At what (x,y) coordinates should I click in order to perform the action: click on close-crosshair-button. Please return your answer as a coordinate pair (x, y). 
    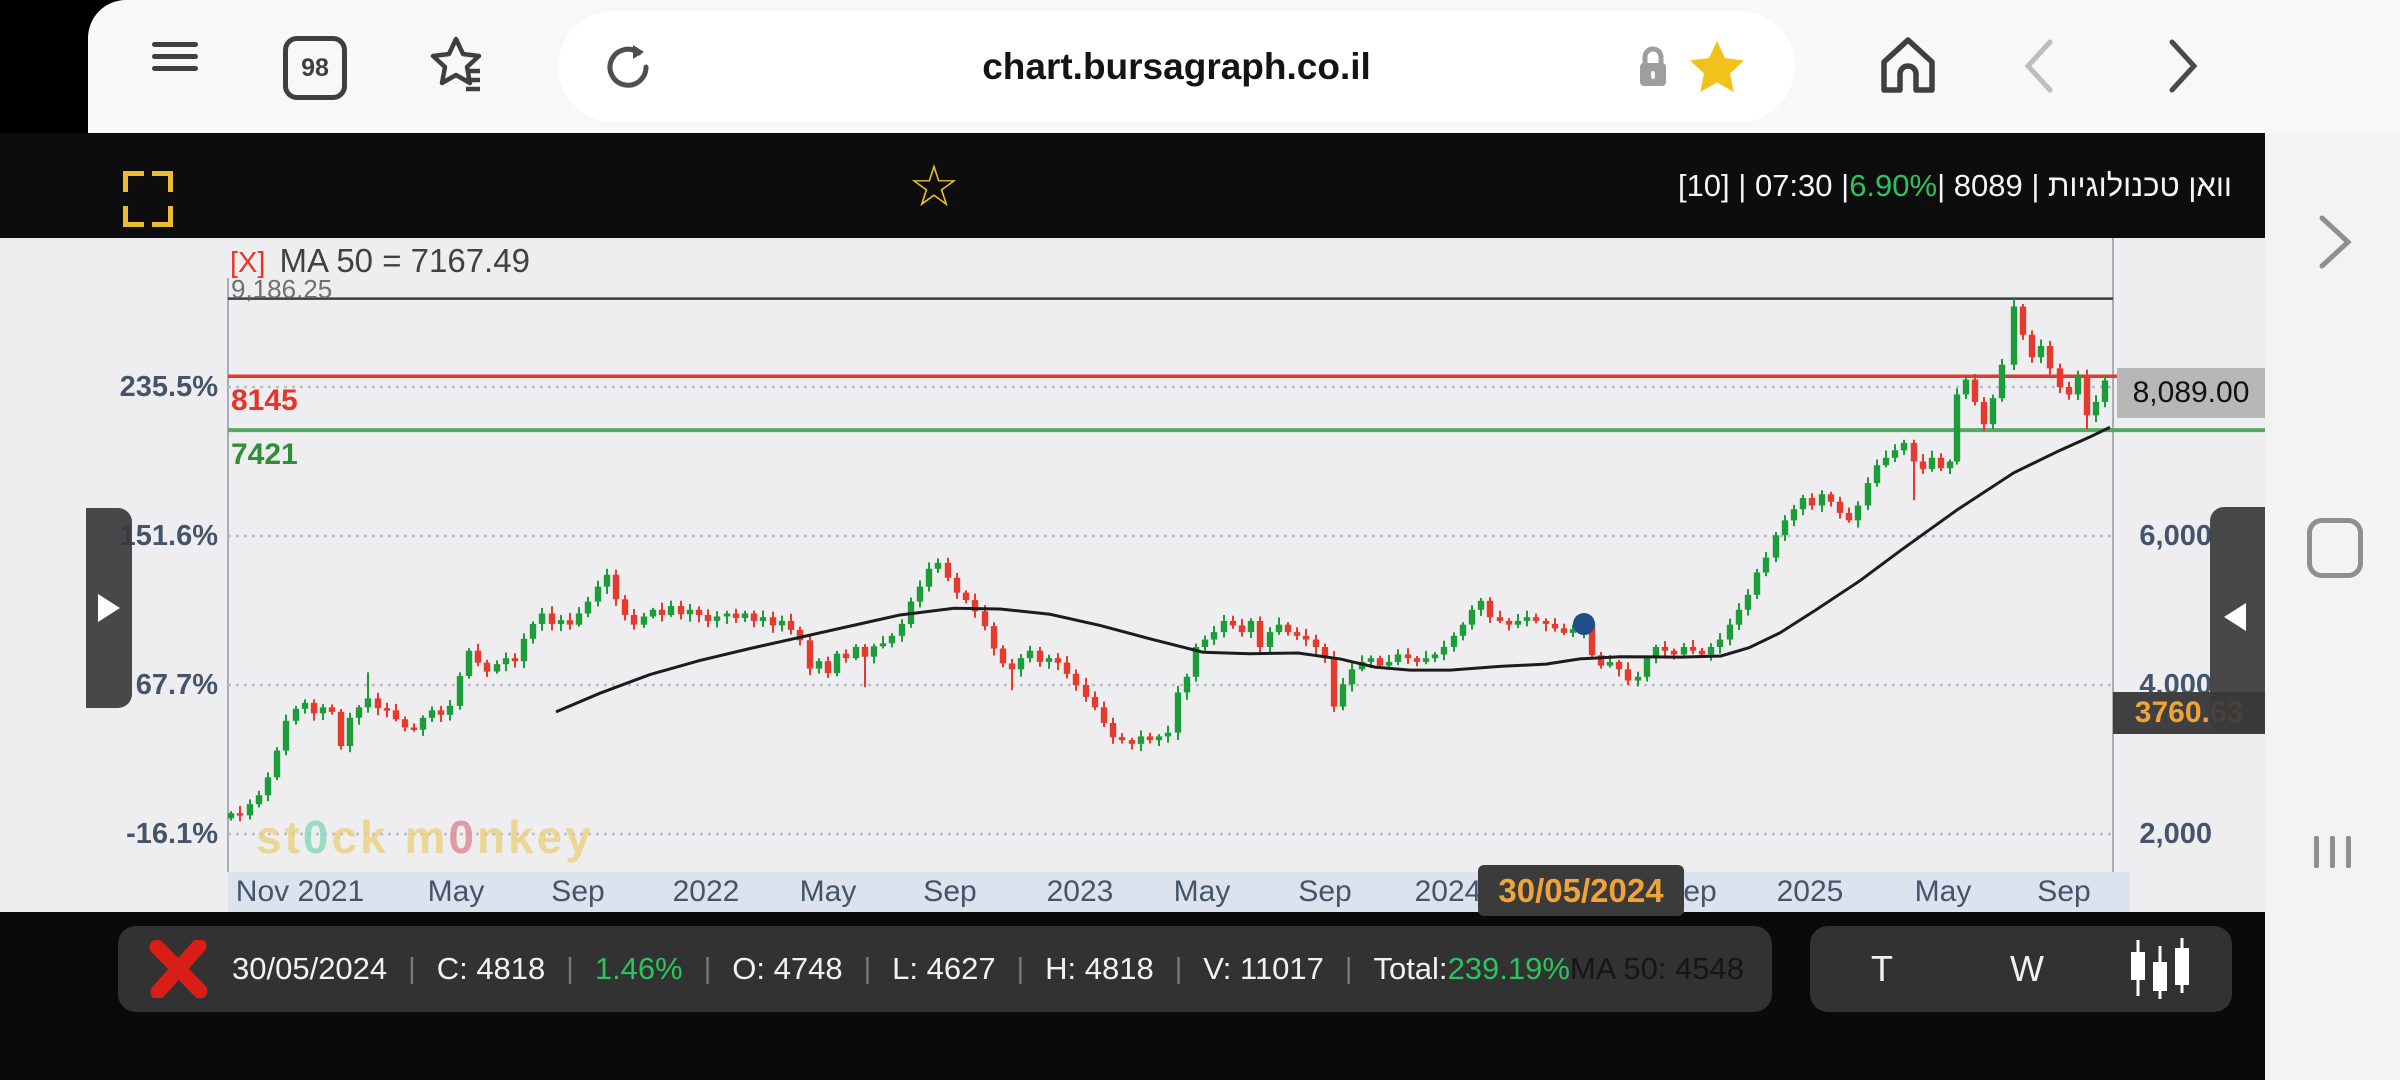
    Looking at the image, I should click on (178, 969).